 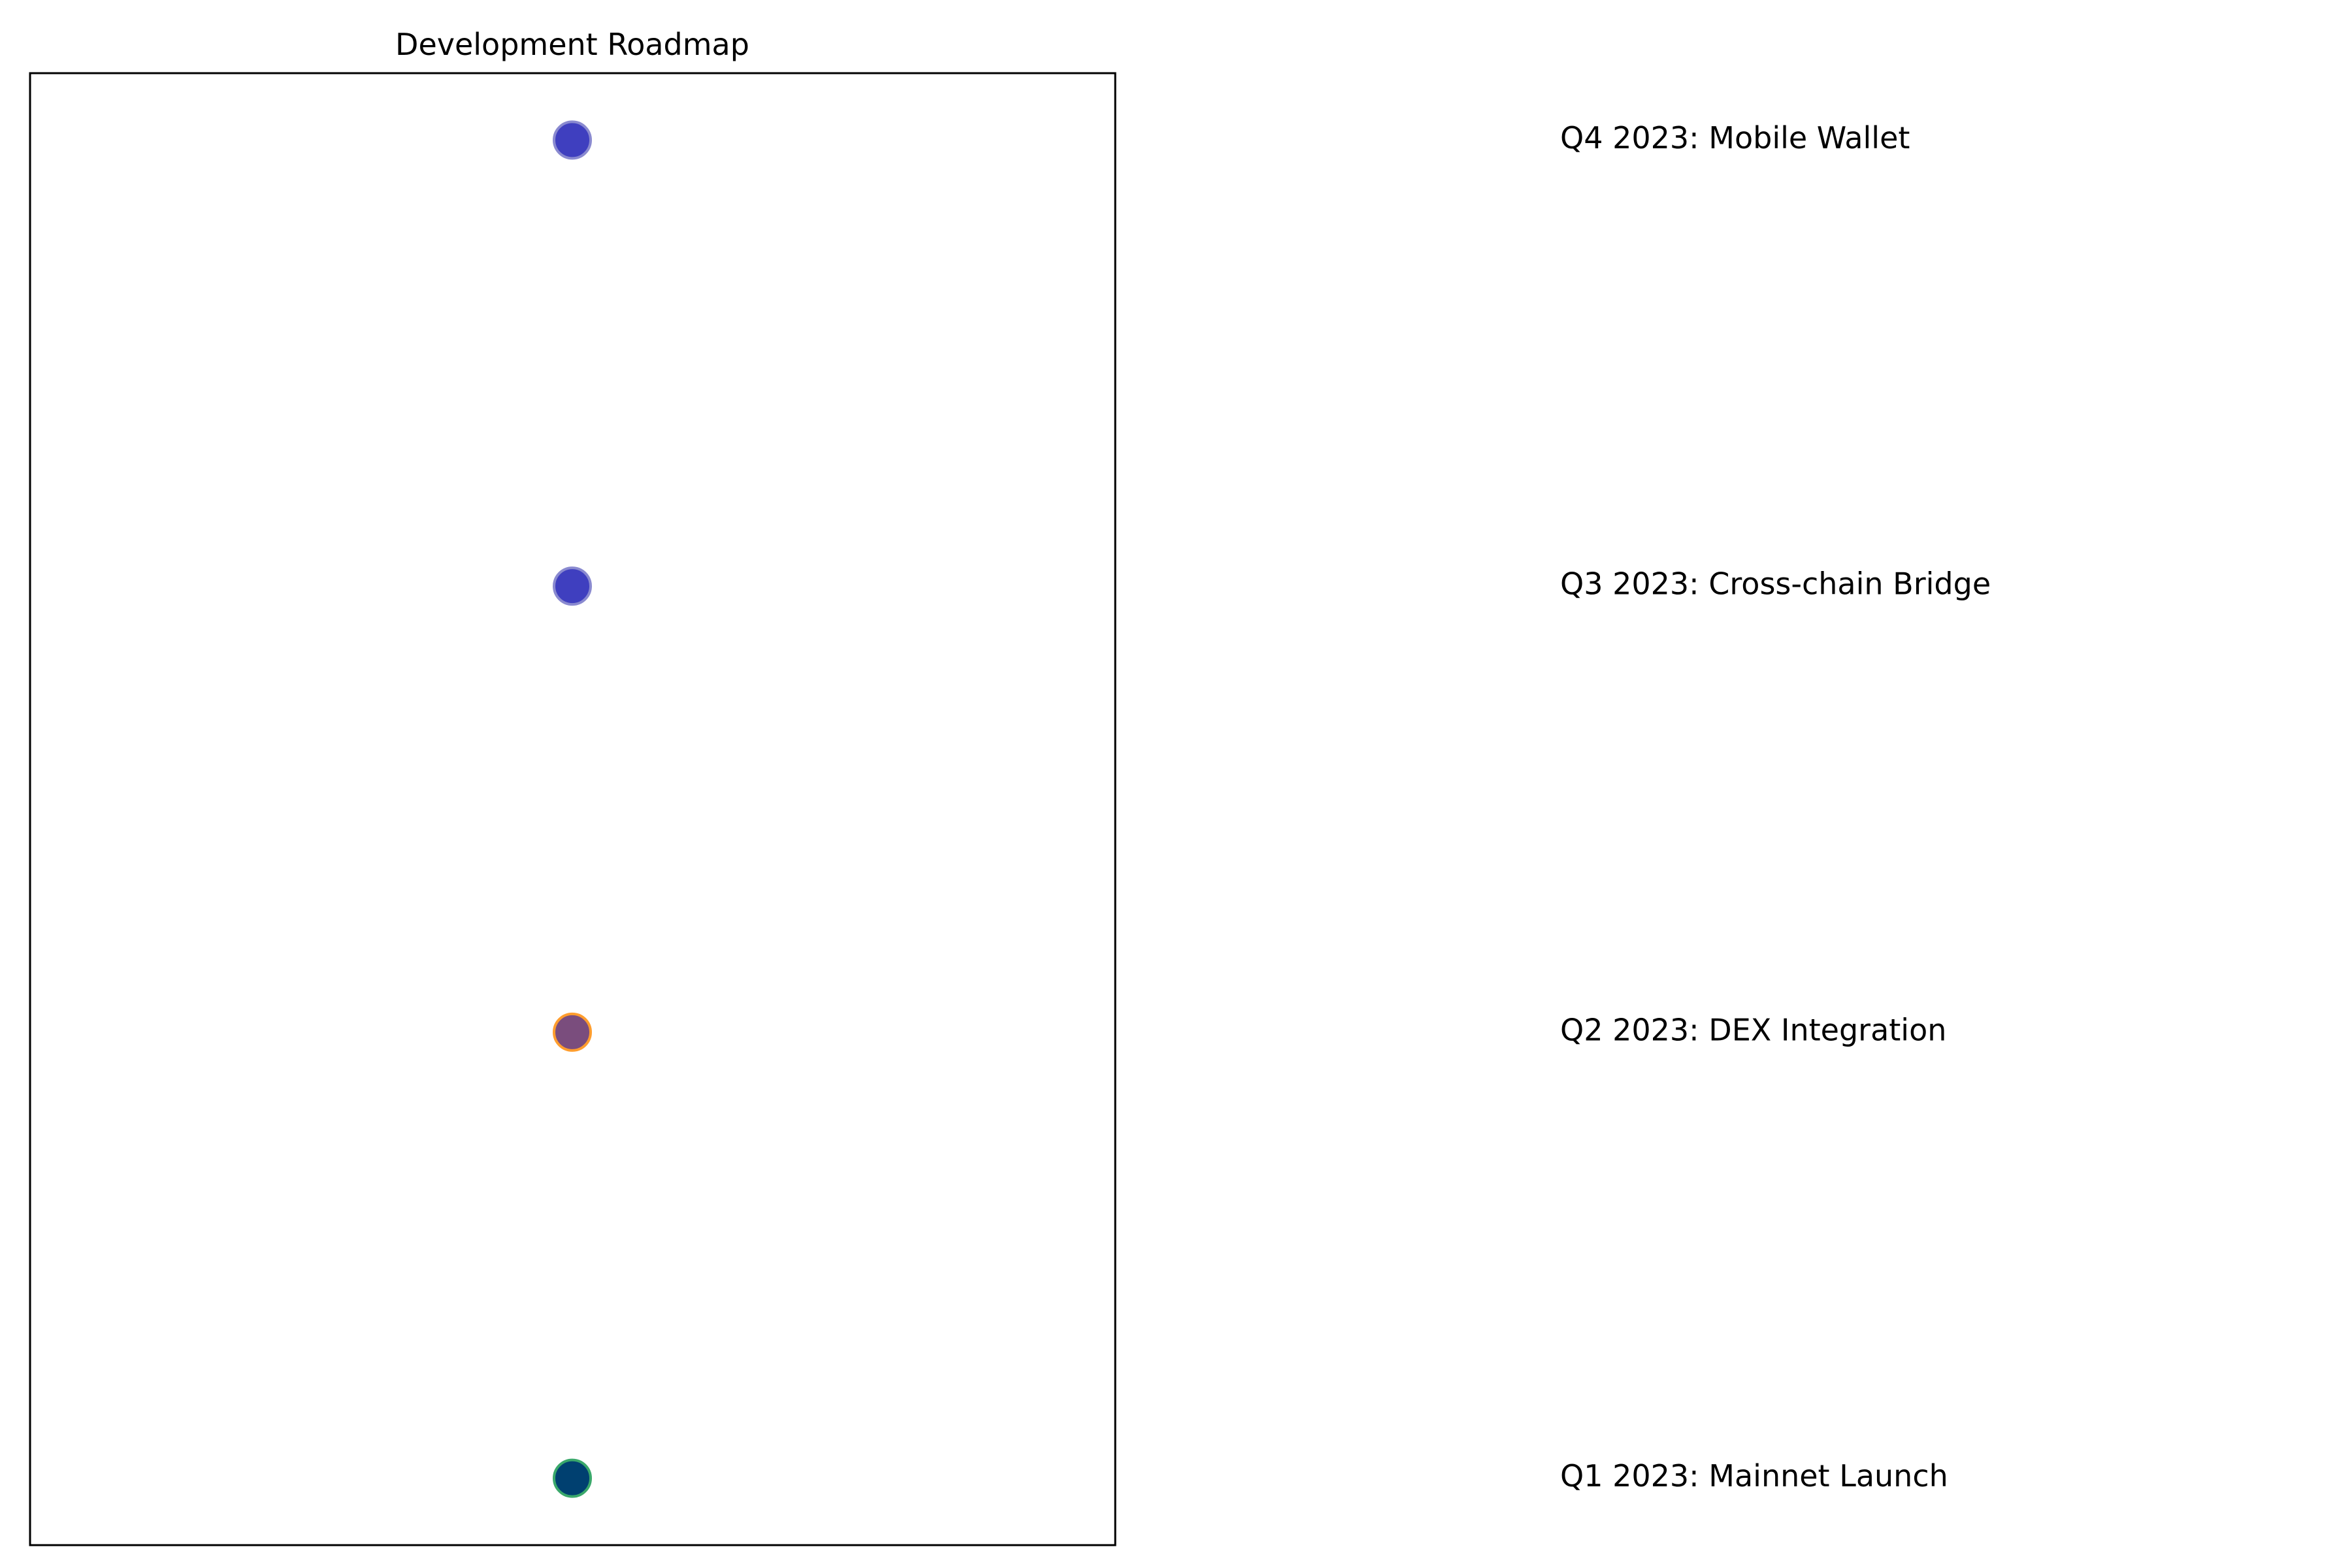 I want to click on milestone-markers, so click(x=572, y=809).